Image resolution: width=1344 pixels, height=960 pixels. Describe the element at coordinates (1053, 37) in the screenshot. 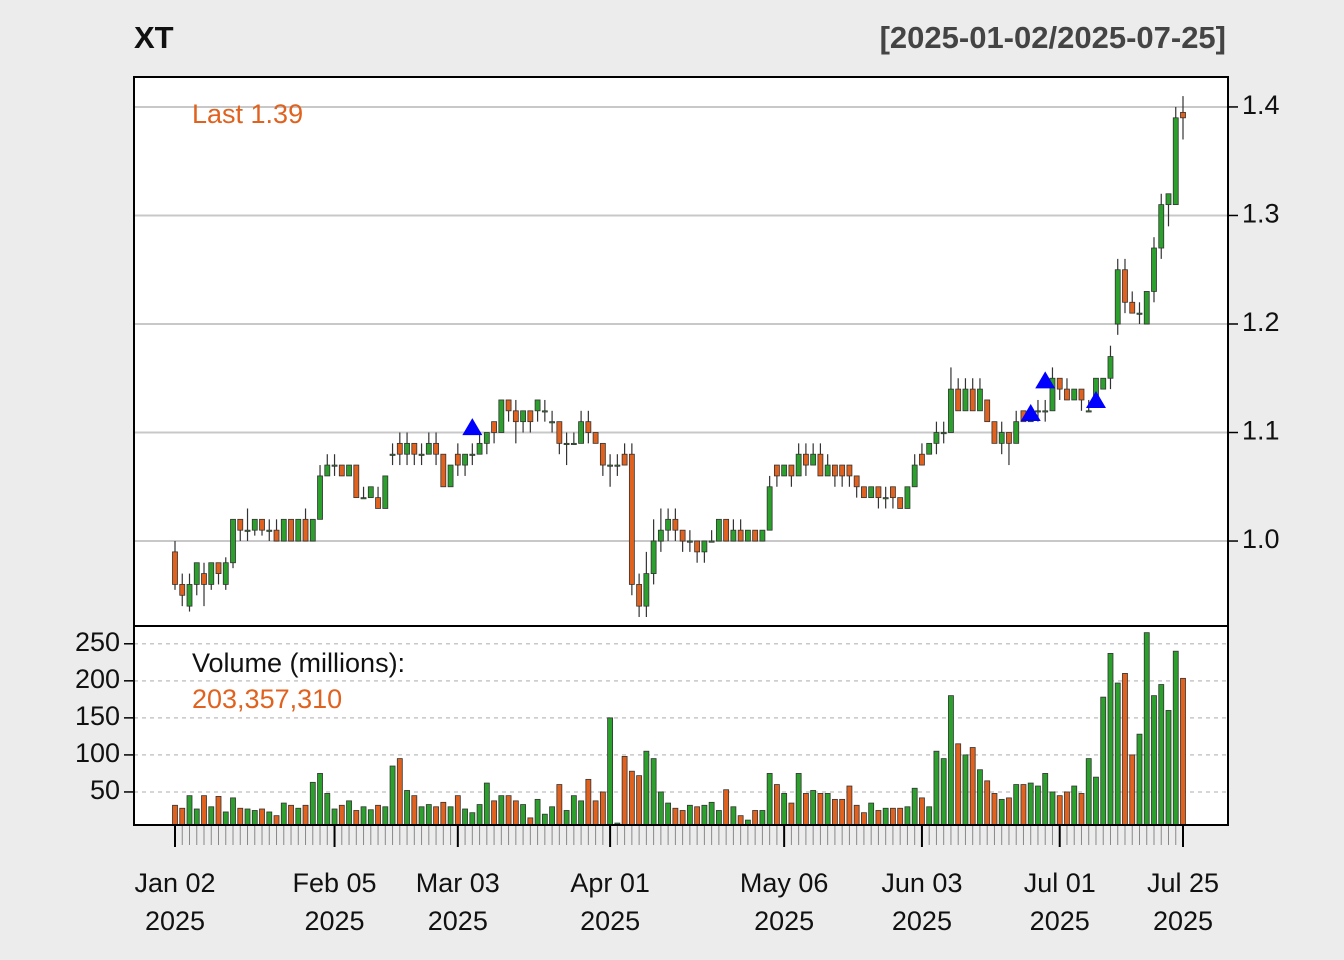

I see `date-range: [2025-01-02/2025-07-25]` at that location.